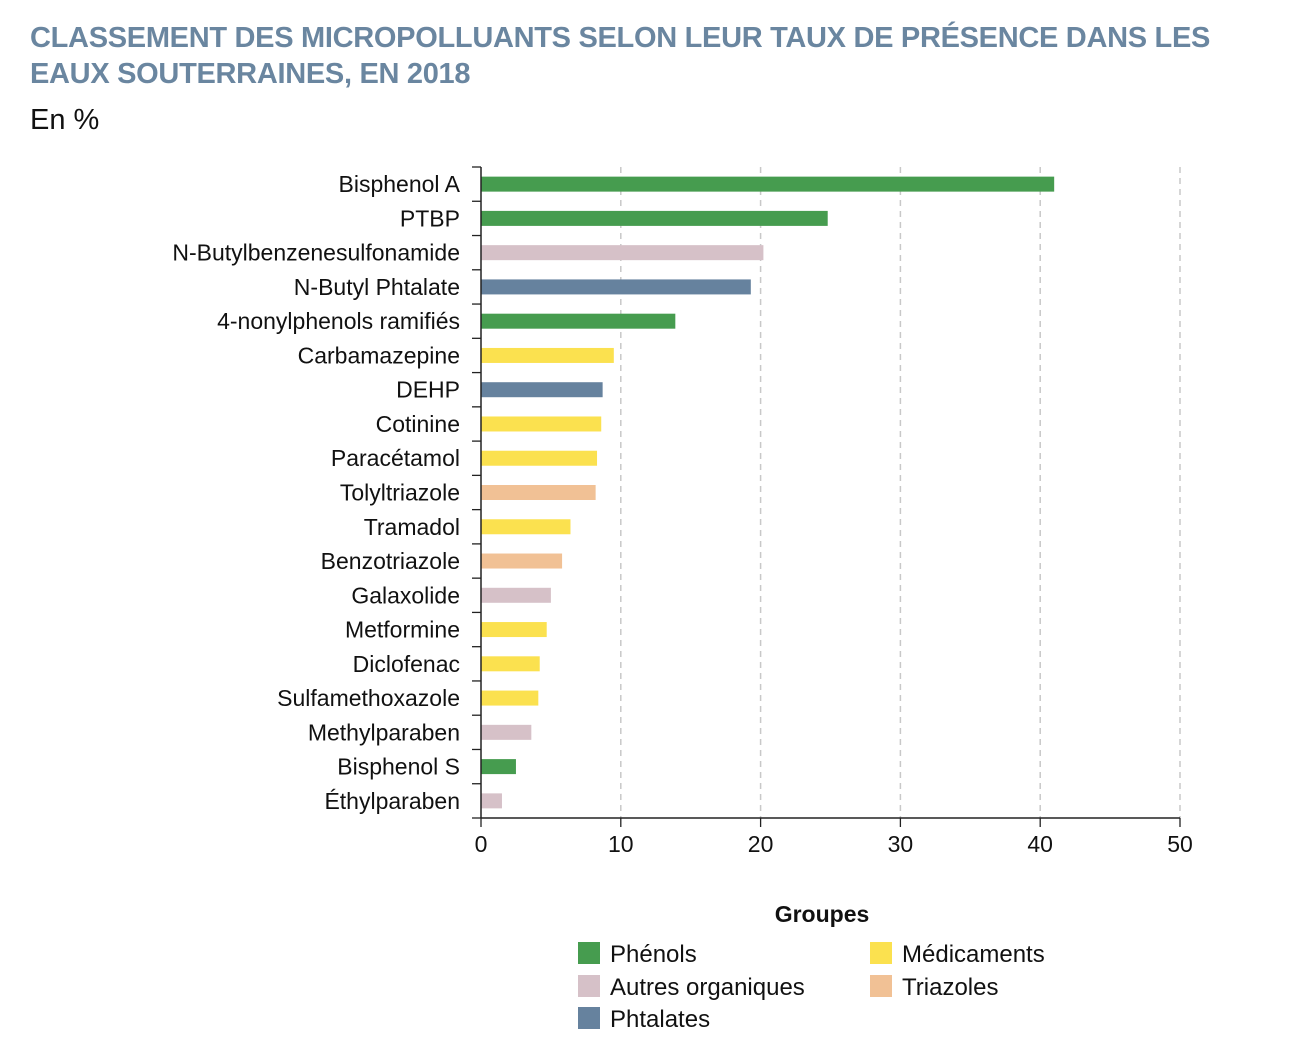 The height and width of the screenshot is (1052, 1312). What do you see at coordinates (316, 253) in the screenshot?
I see `category-label: N-Butylbenzenesulfonamide` at bounding box center [316, 253].